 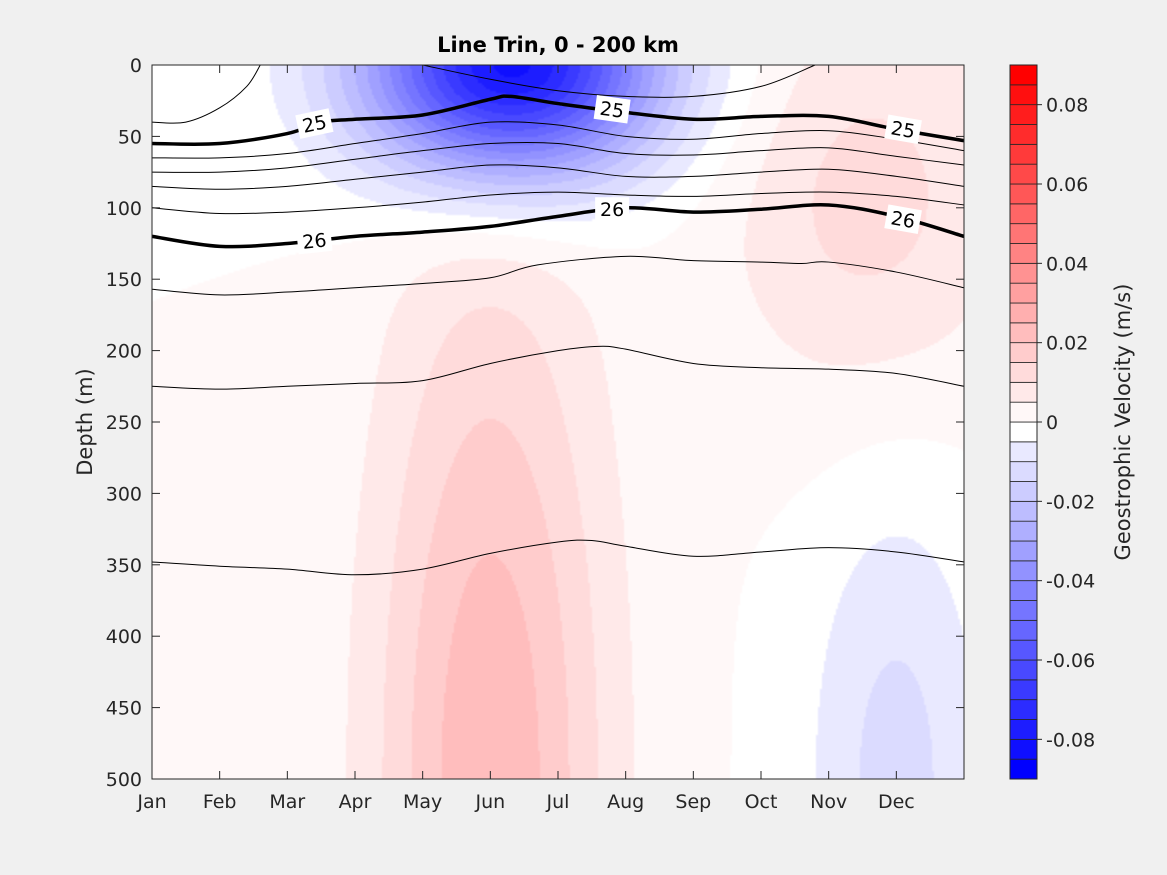 What do you see at coordinates (761, 802) in the screenshot?
I see `x-tick-label: Oct` at bounding box center [761, 802].